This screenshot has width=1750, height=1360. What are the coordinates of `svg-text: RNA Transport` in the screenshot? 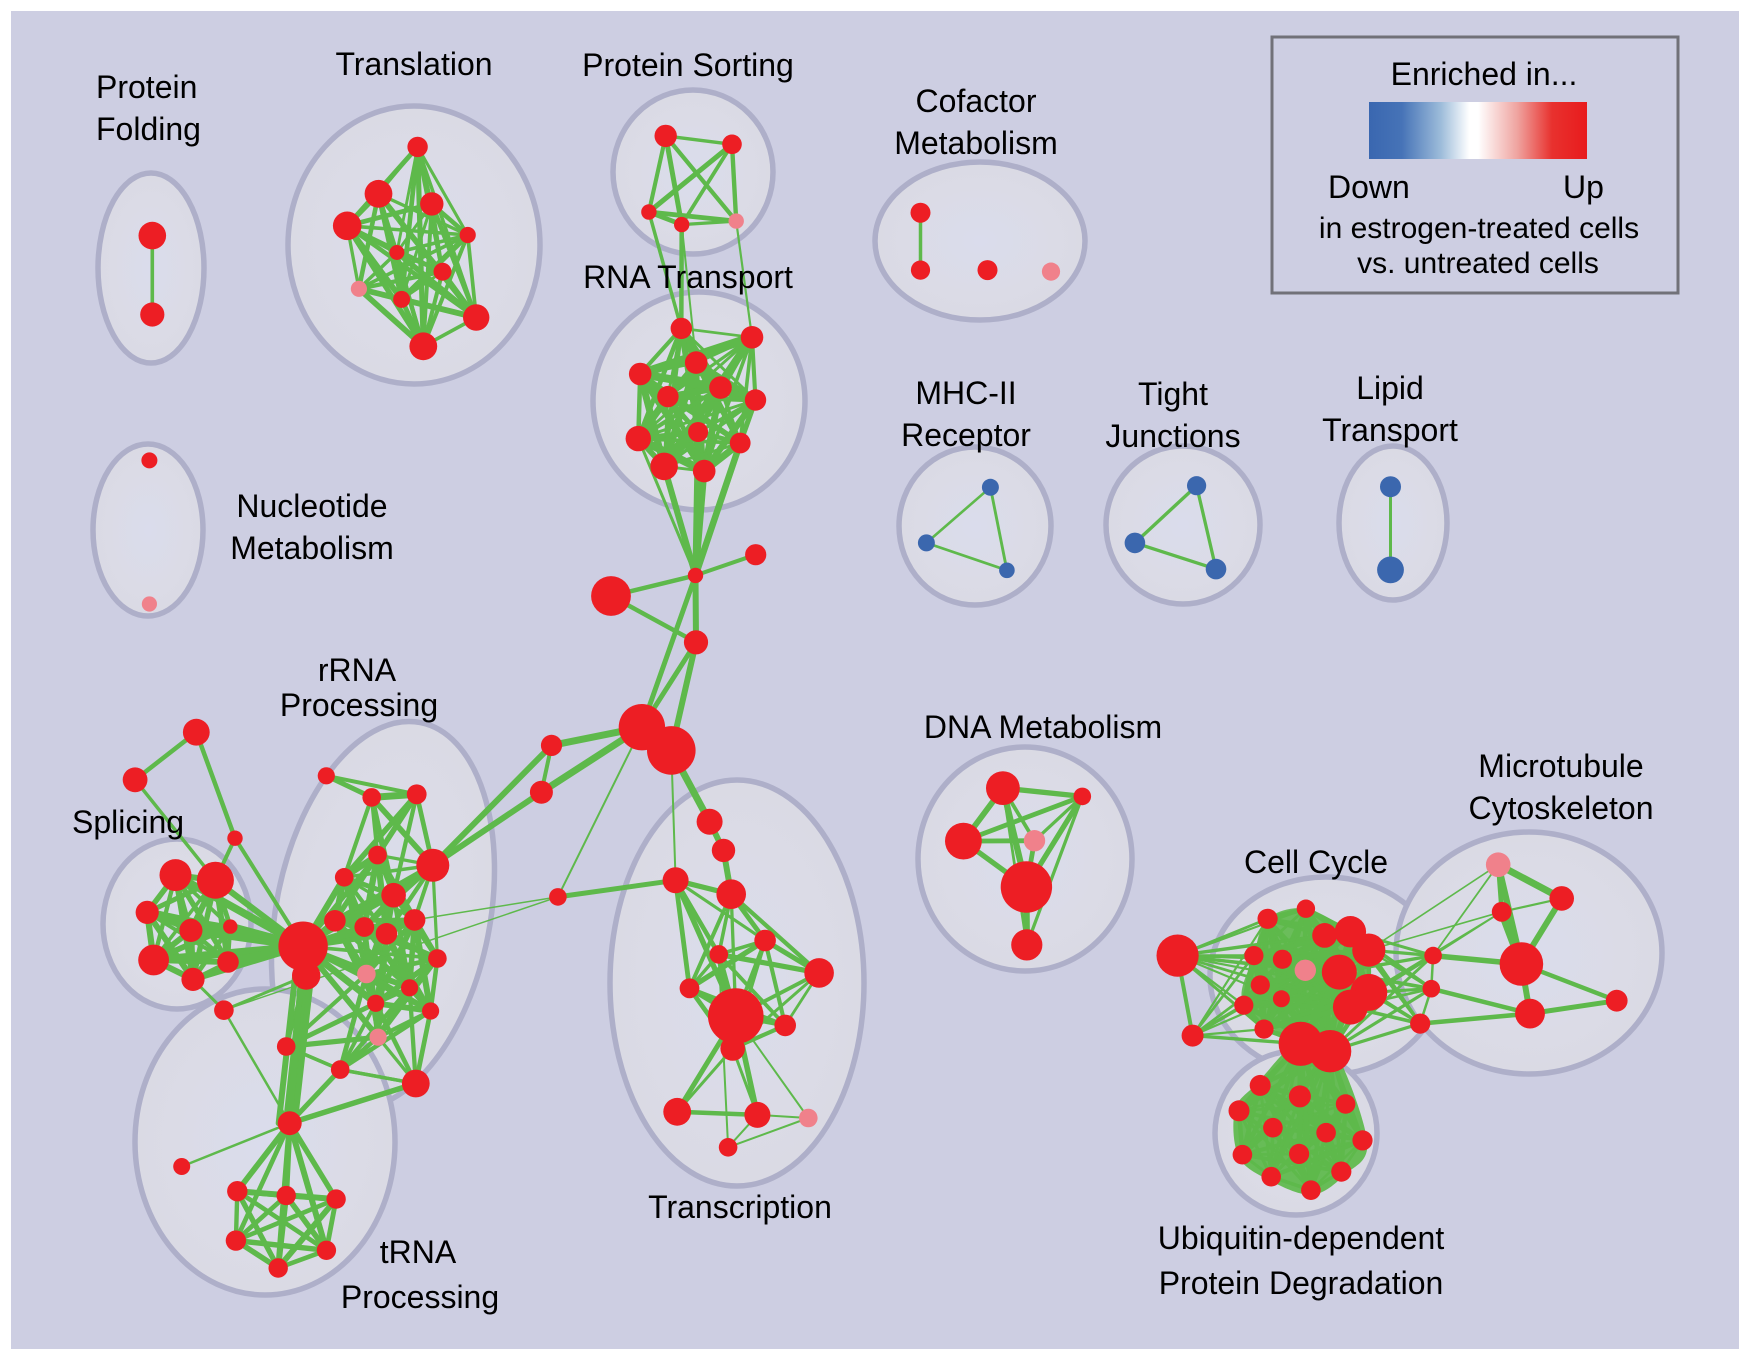 It's located at (688, 277).